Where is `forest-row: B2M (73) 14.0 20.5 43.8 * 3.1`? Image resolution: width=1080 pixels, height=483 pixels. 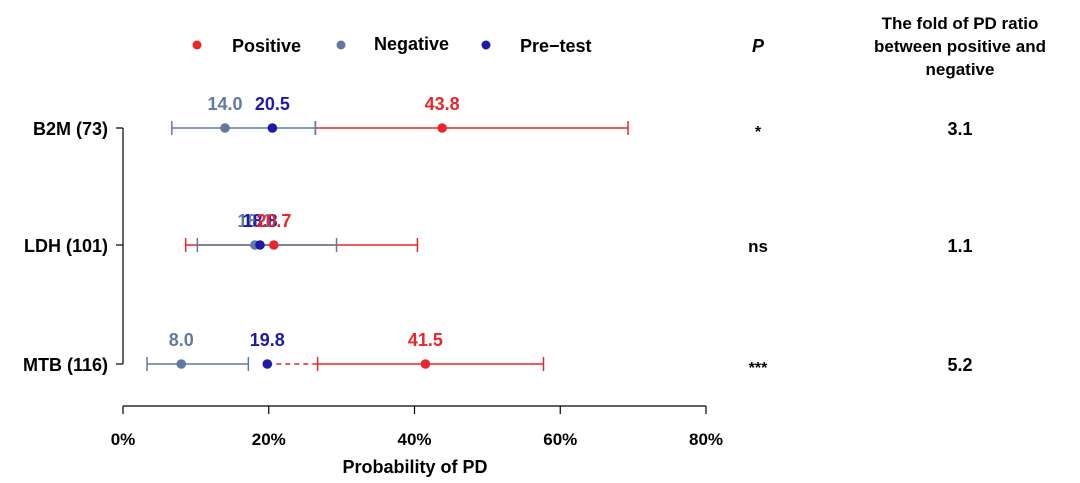 forest-row: B2M (73) 14.0 20.5 43.8 * 3.1 is located at coordinates (503, 117).